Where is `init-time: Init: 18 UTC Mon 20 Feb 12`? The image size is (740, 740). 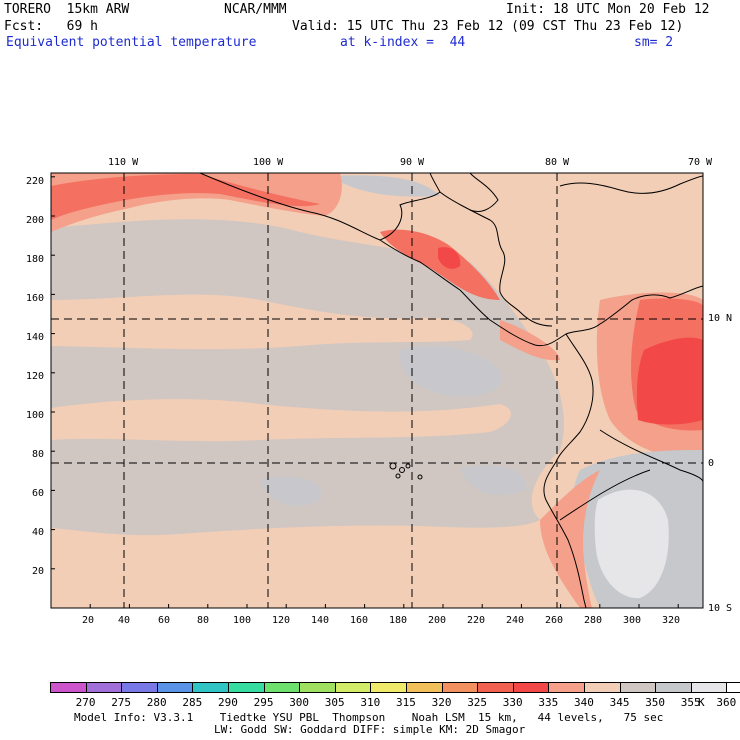
init-time: Init: 18 UTC Mon 20 Feb 12 is located at coordinates (608, 9).